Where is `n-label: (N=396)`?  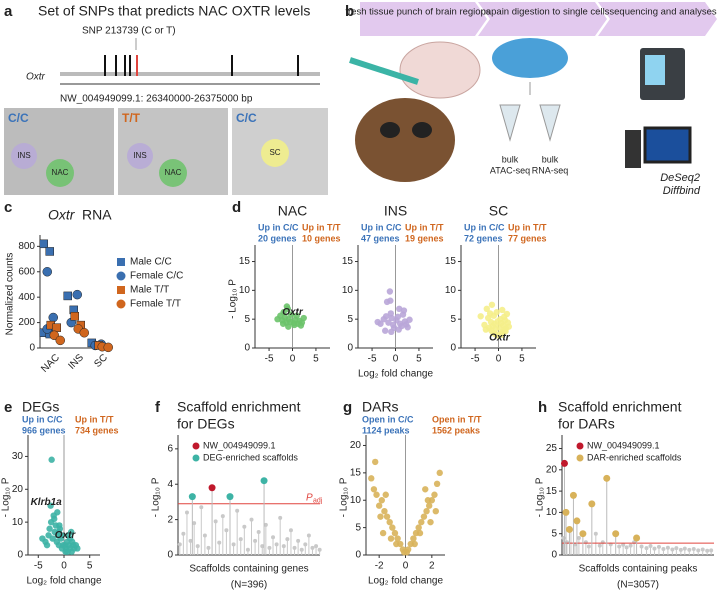 n-label: (N=396) is located at coordinates (249, 585).